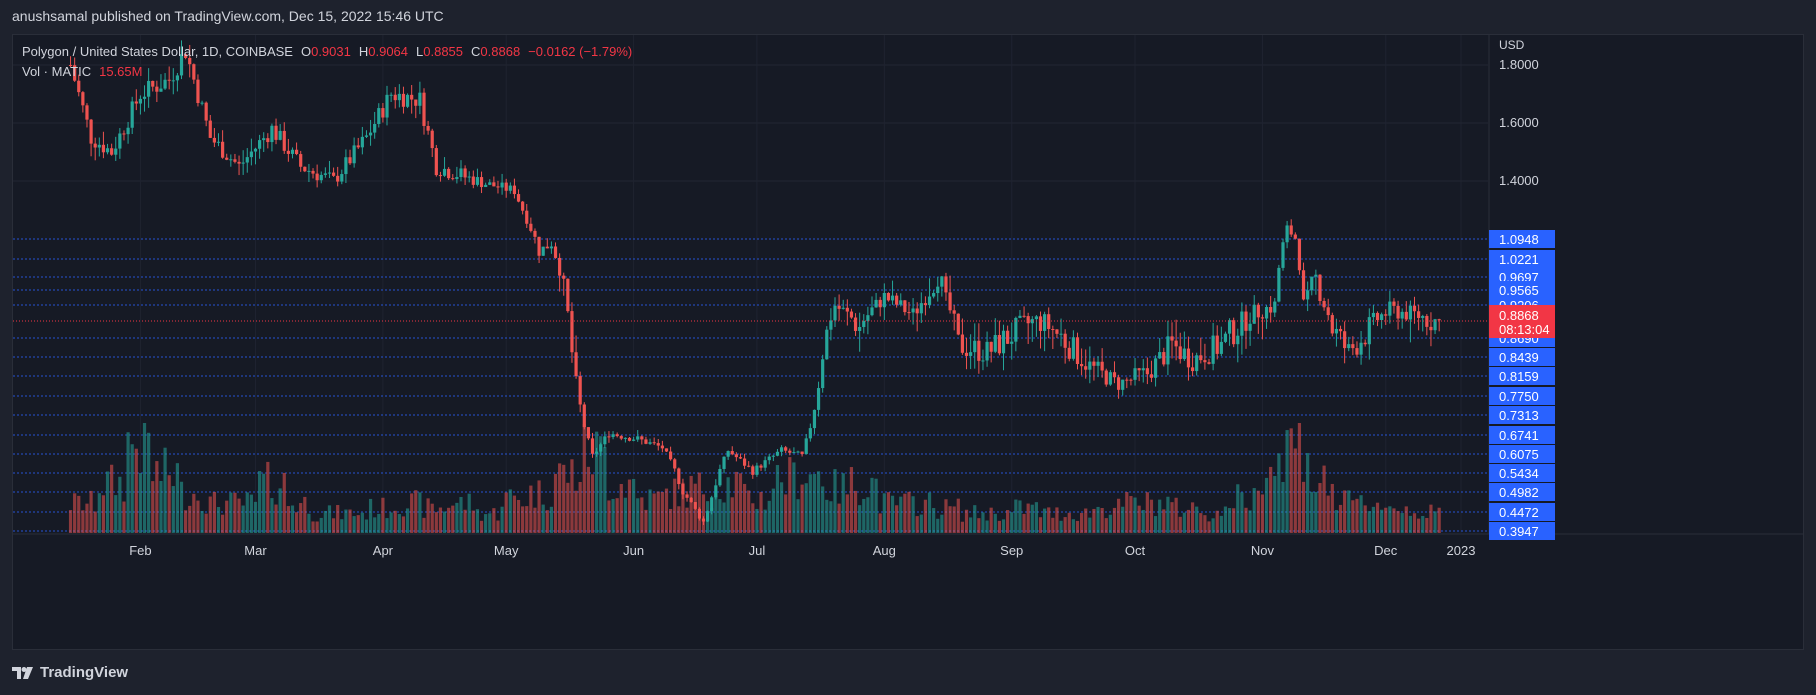  I want to click on volume-value: 15.65M, so click(121, 71).